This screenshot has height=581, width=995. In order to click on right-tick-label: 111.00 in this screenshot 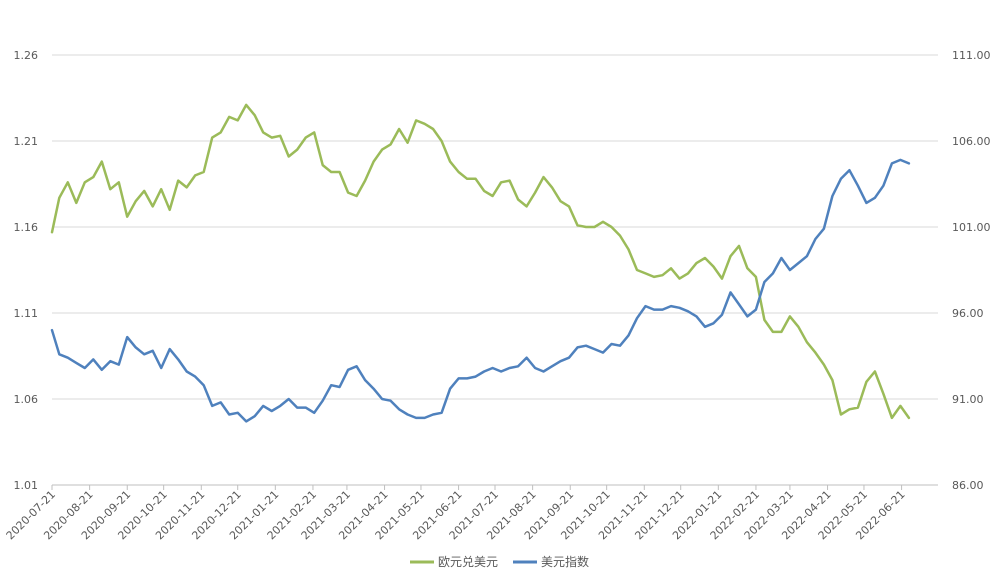, I will do `click(971, 55)`.